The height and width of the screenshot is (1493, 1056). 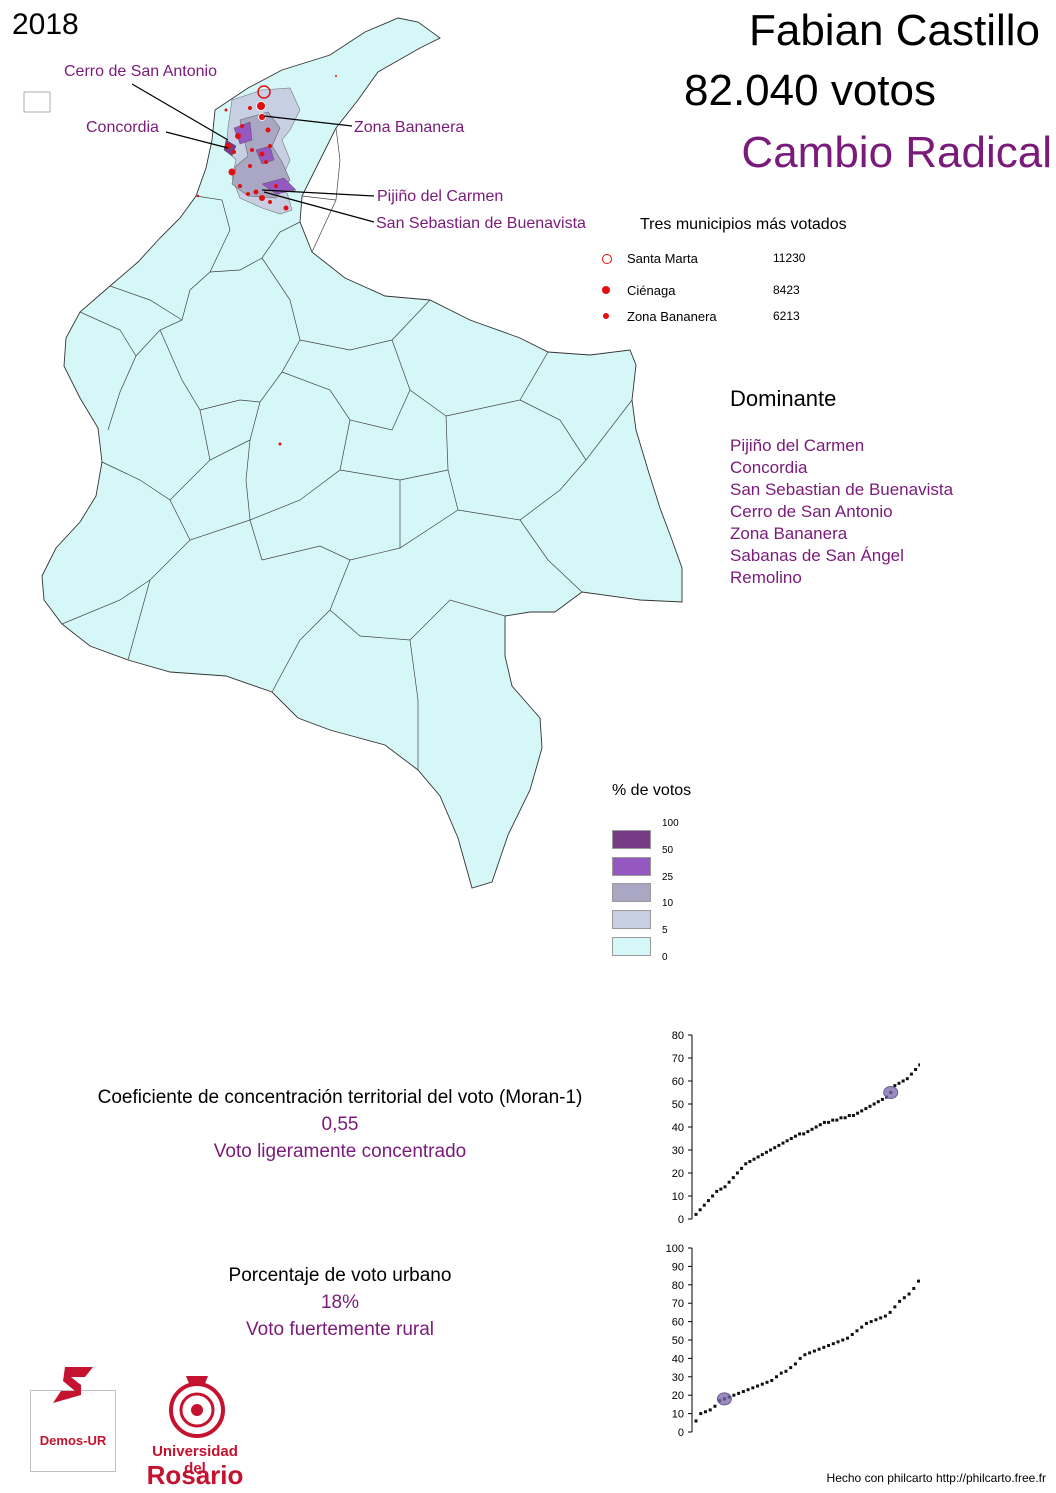 I want to click on demos-logo: Demos-UR, so click(x=73, y=1419).